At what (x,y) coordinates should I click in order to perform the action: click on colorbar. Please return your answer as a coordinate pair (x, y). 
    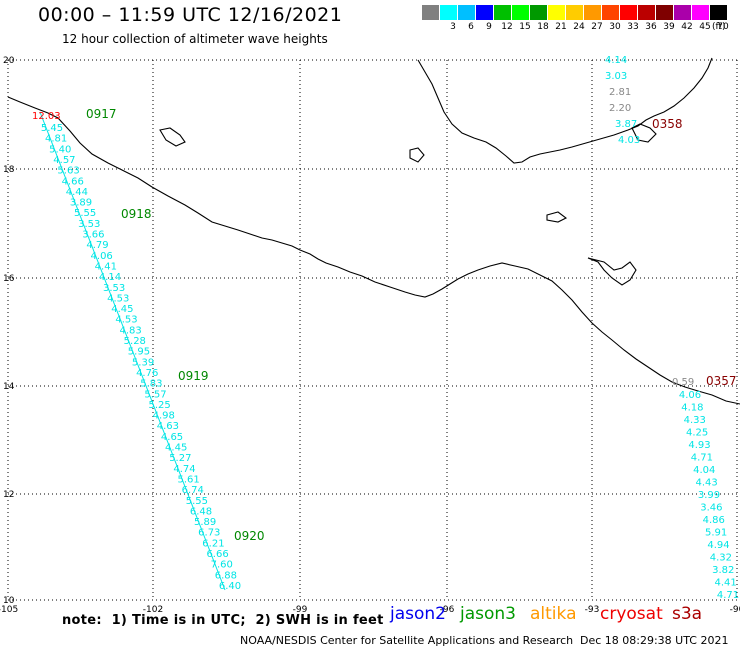
    Looking at the image, I should click on (575, 12).